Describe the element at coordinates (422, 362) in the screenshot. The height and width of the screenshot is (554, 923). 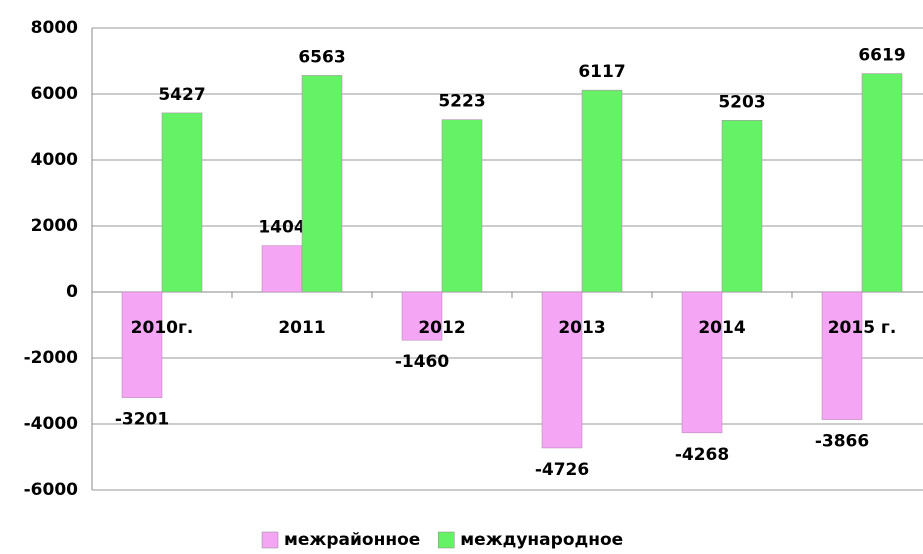
I see `data-label: -1460` at that location.